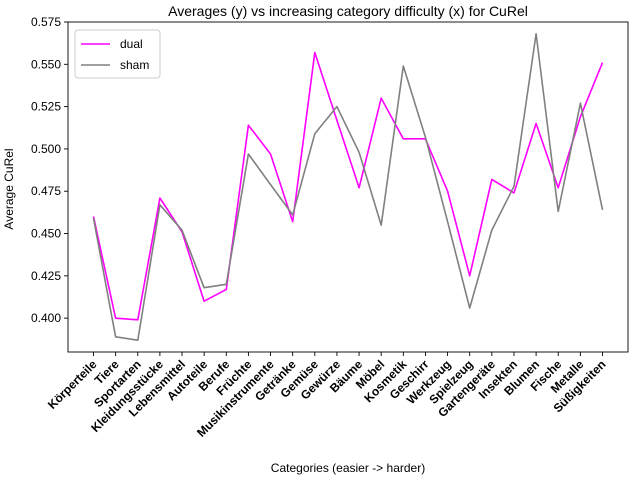  What do you see at coordinates (46, 149) in the screenshot?
I see `y-tick-label: 0.500` at bounding box center [46, 149].